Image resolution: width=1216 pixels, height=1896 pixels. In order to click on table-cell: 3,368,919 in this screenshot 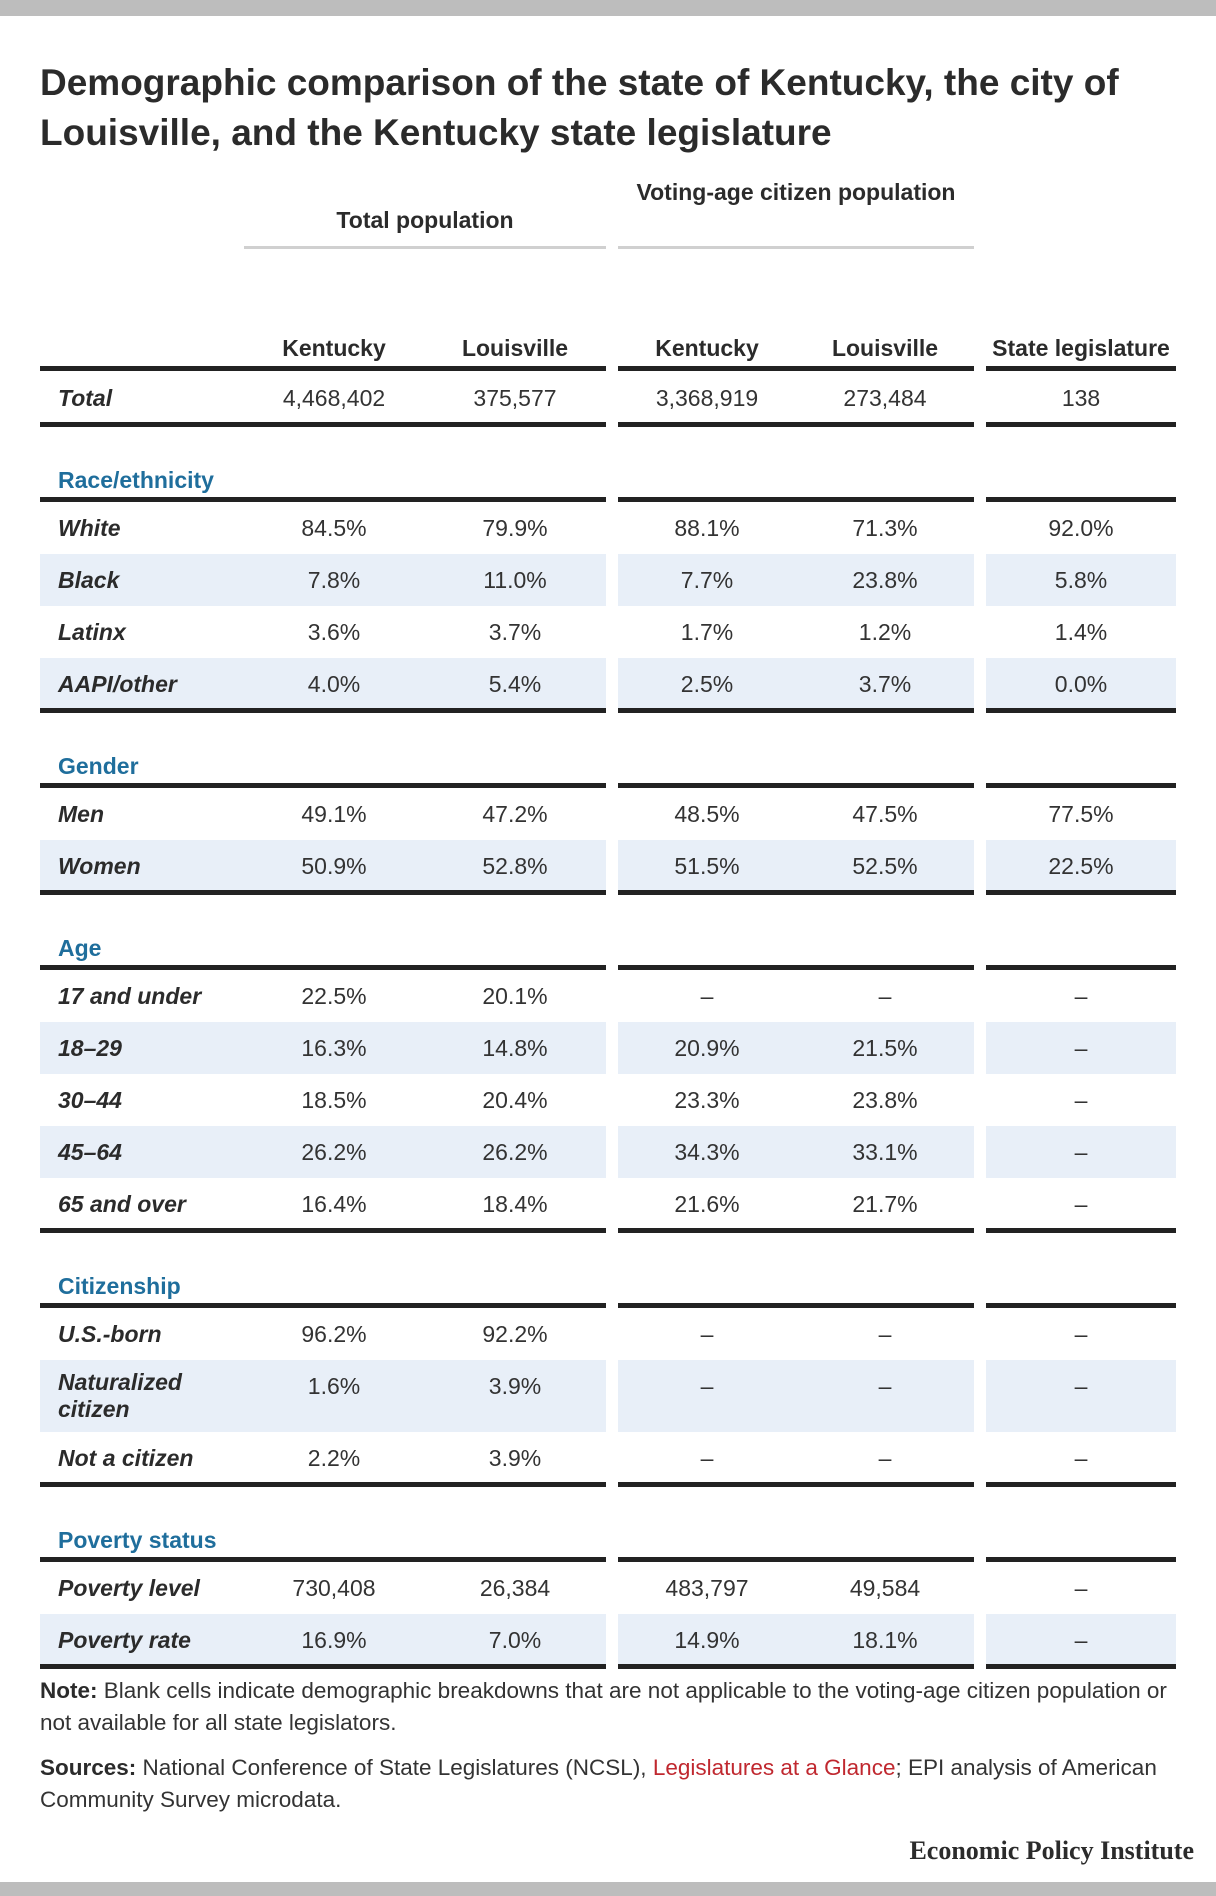, I will do `click(707, 398)`.